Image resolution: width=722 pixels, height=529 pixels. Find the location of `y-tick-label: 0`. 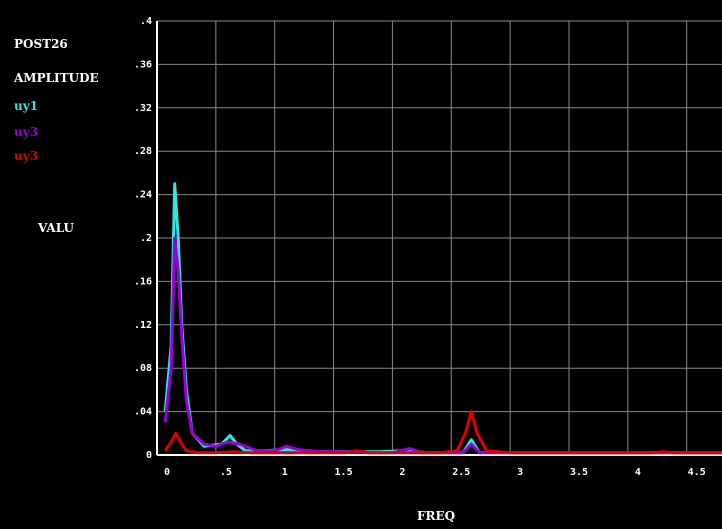

y-tick-label: 0 is located at coordinates (149, 455).